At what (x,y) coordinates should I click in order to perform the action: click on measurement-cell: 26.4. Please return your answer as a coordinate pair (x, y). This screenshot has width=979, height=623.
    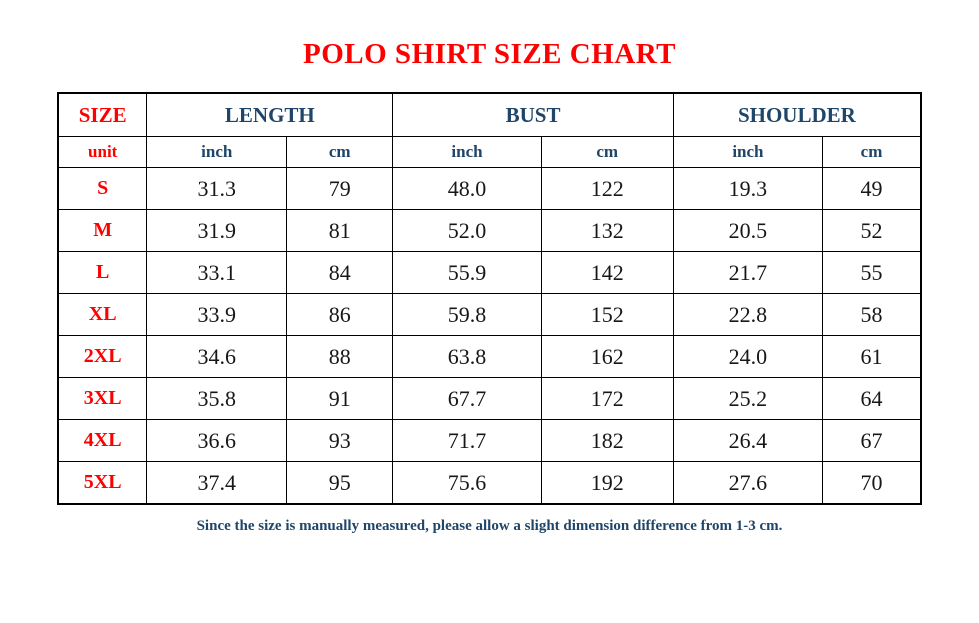
    Looking at the image, I should click on (748, 440).